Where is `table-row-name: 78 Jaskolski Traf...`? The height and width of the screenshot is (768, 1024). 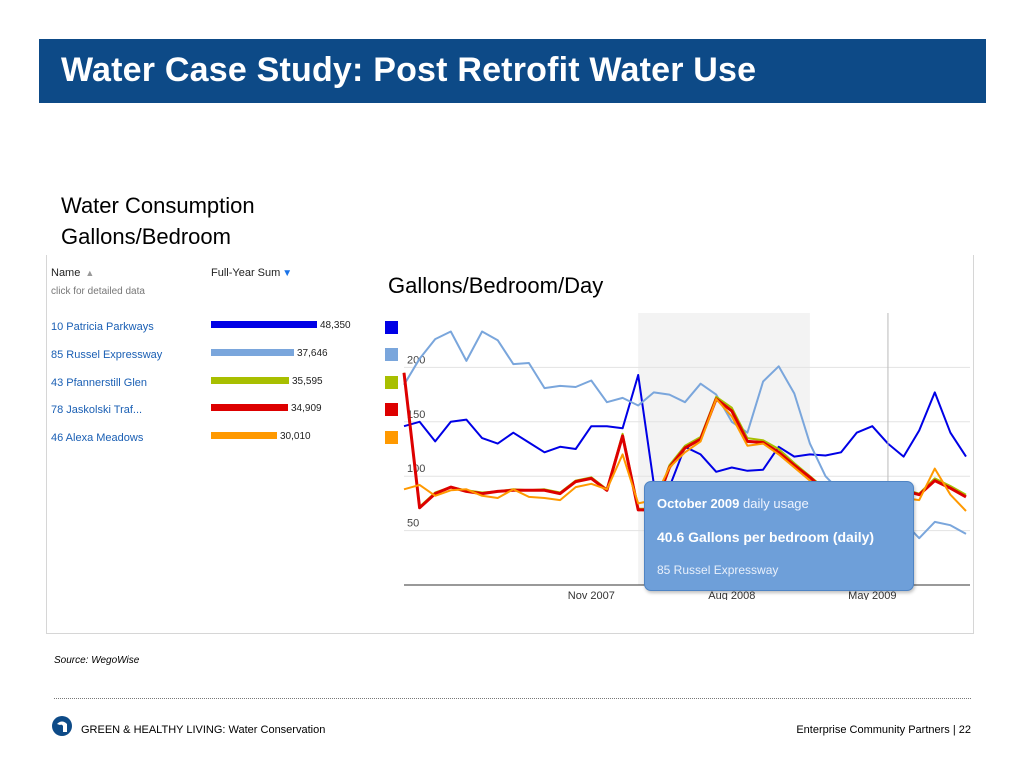
table-row-name: 78 Jaskolski Traf... is located at coordinates (97, 410).